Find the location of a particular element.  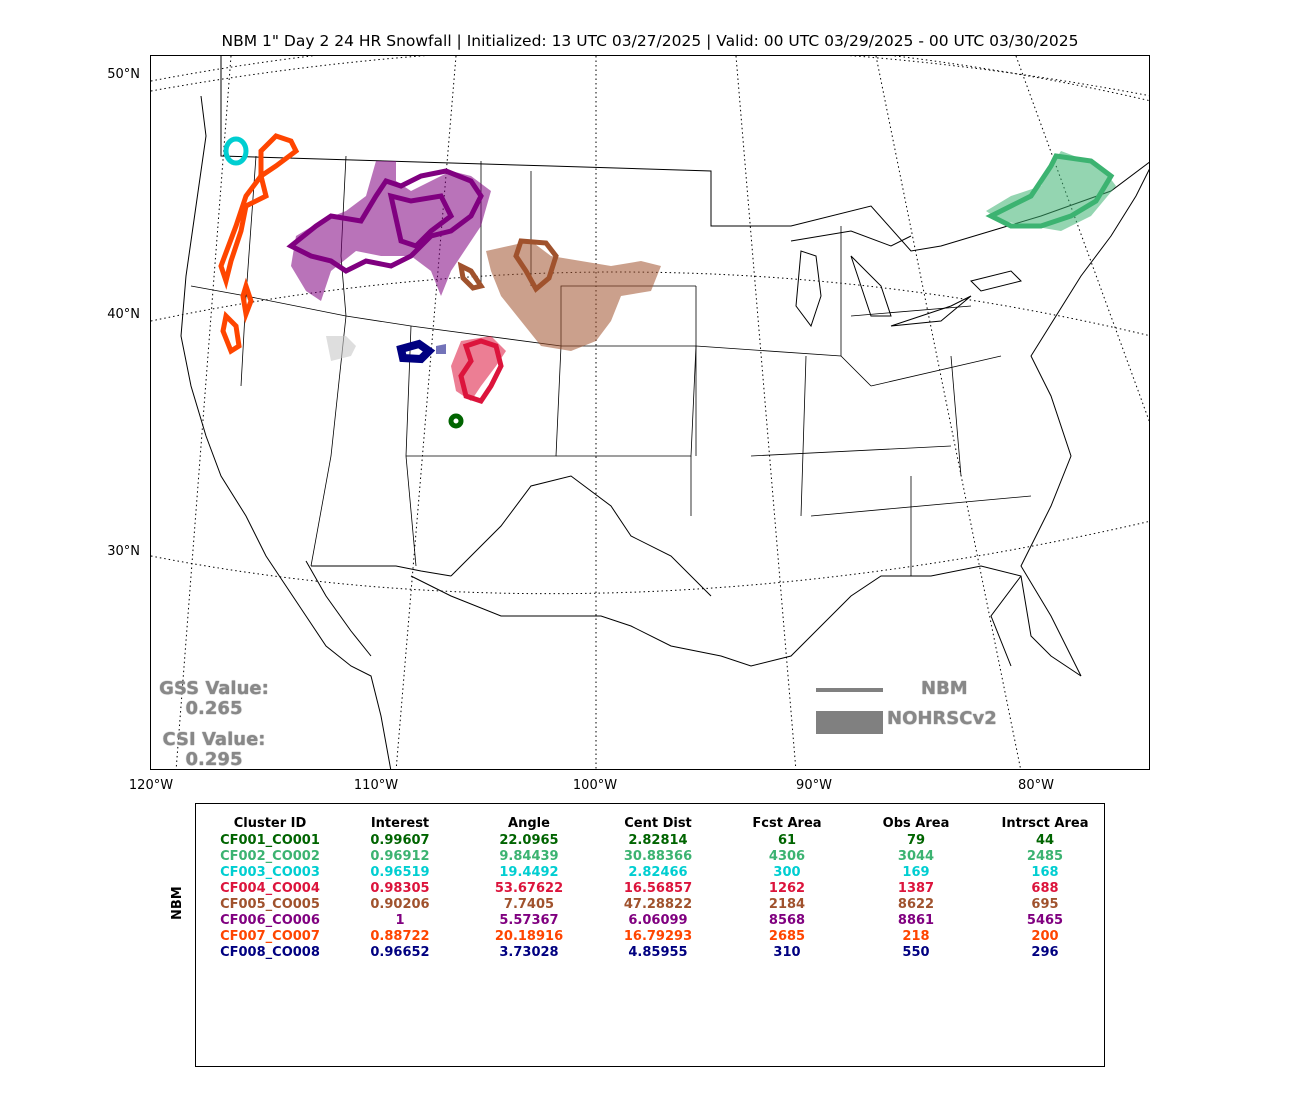

gulf-coast is located at coordinates (746, 621).